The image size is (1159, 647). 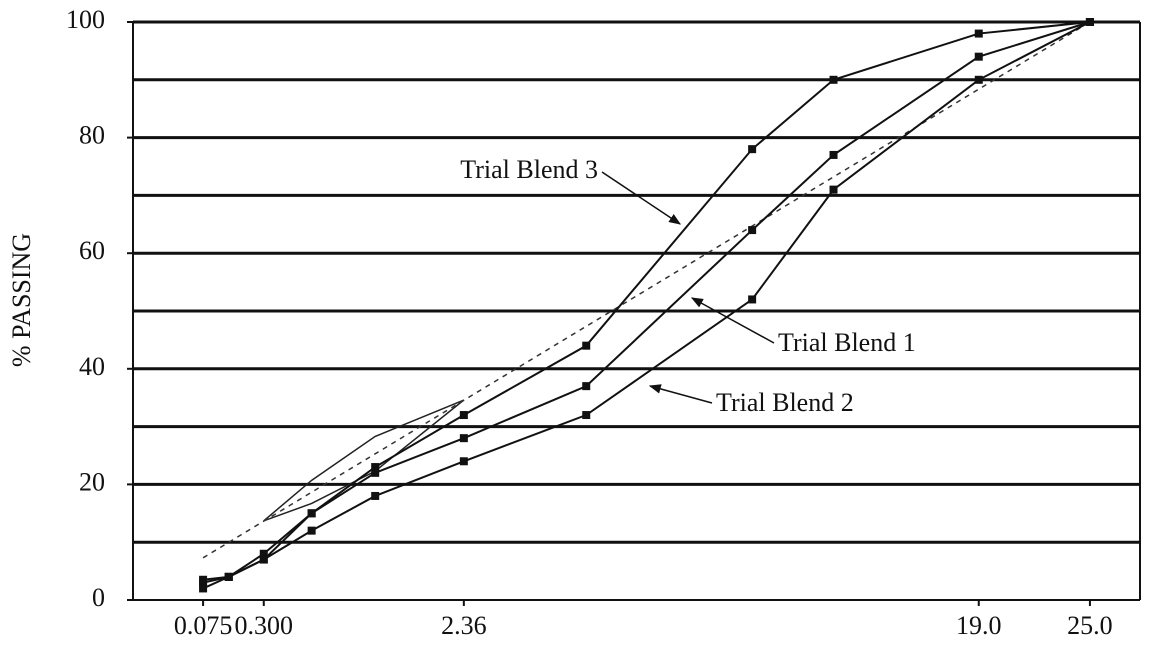 I want to click on x-tick-label: 19.0, so click(x=979, y=625).